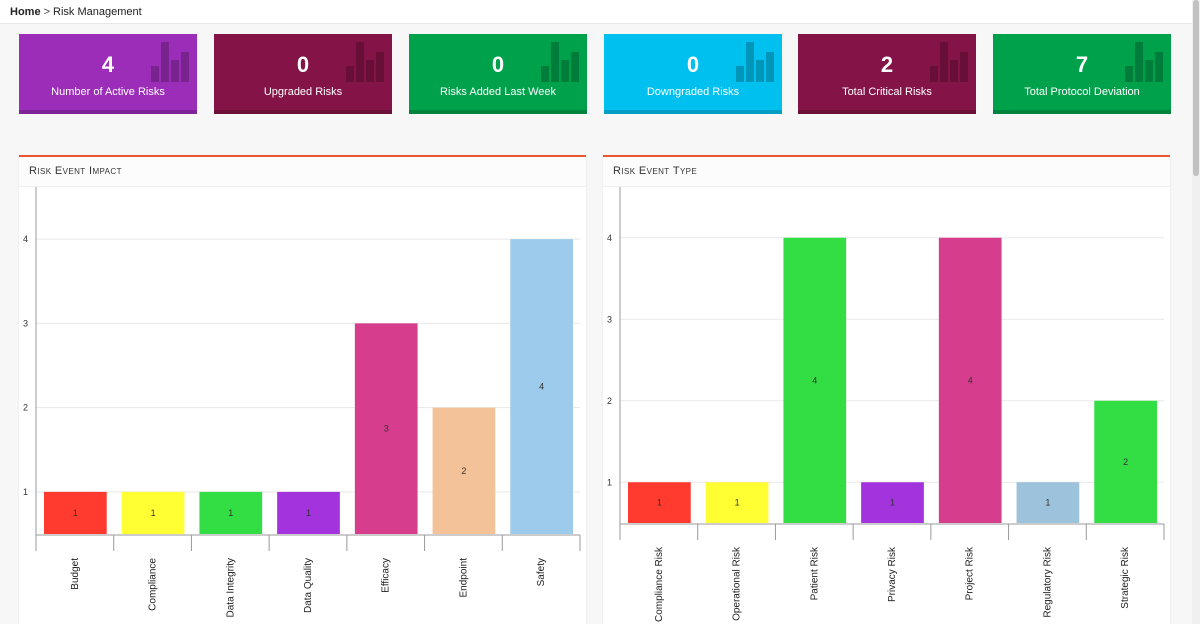 Image resolution: width=1200 pixels, height=624 pixels. I want to click on page-scrollbar, so click(1196, 312).